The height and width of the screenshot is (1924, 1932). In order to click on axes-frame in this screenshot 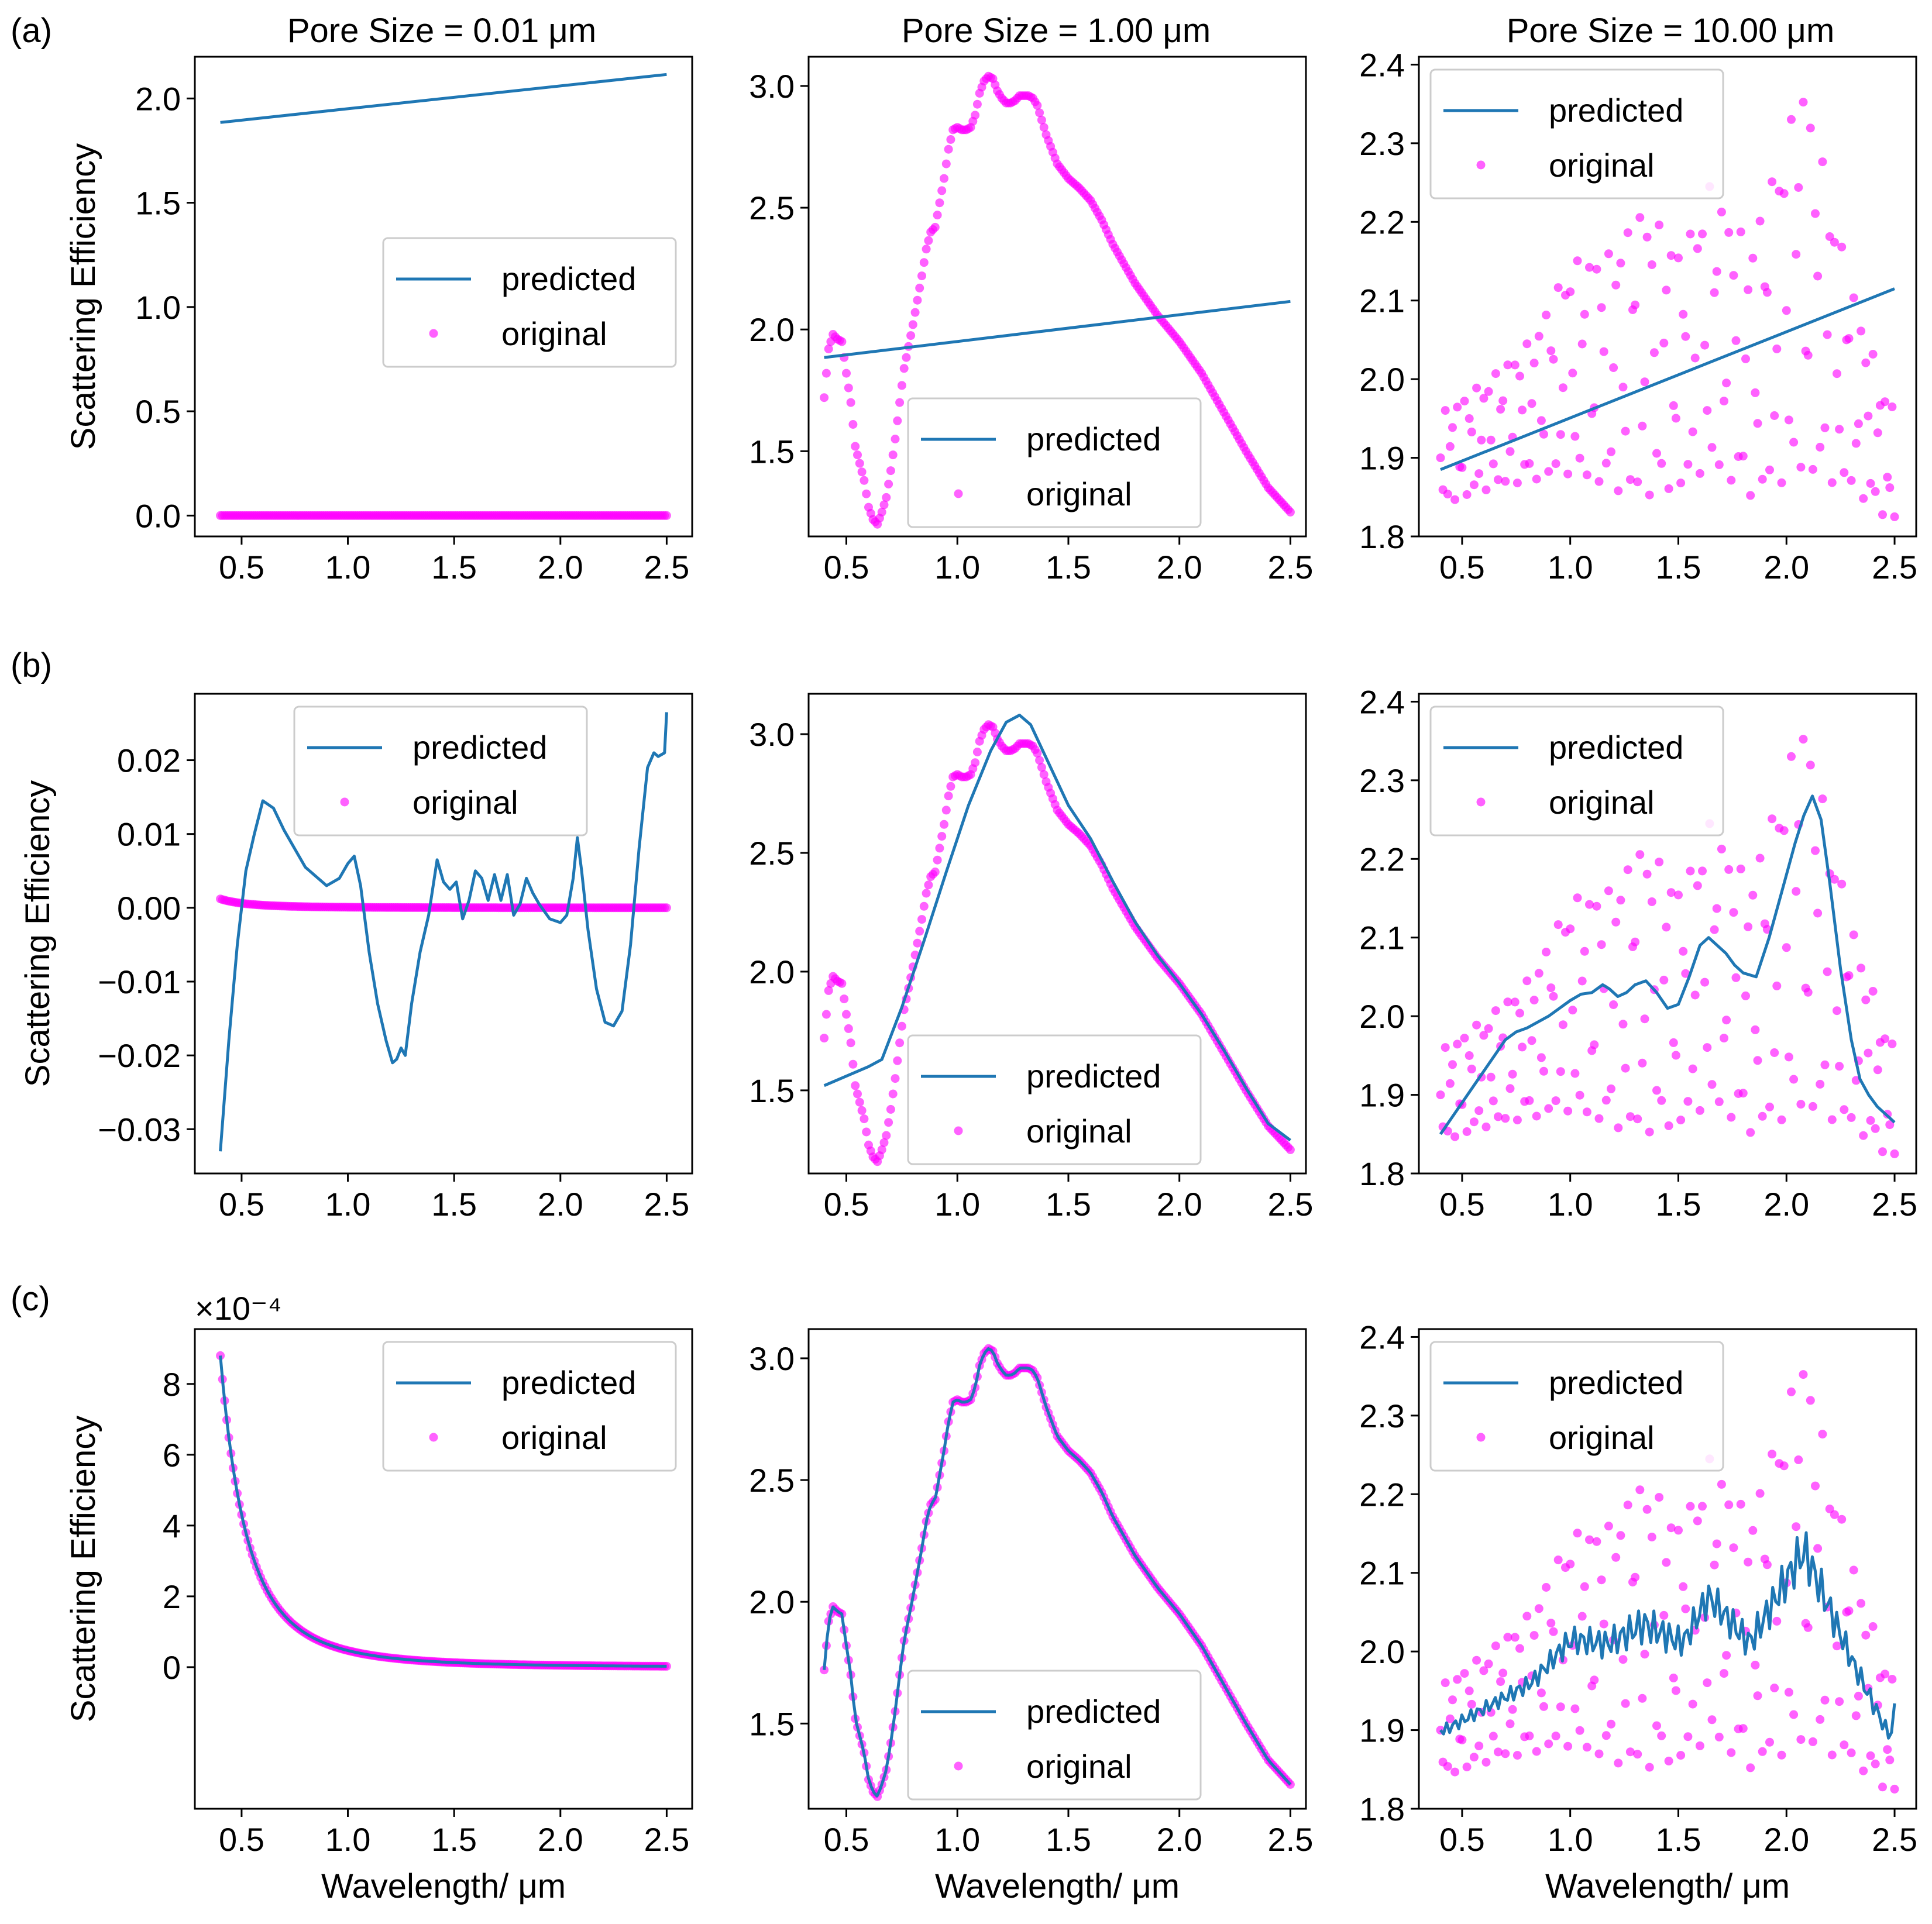, I will do `click(1667, 1569)`.